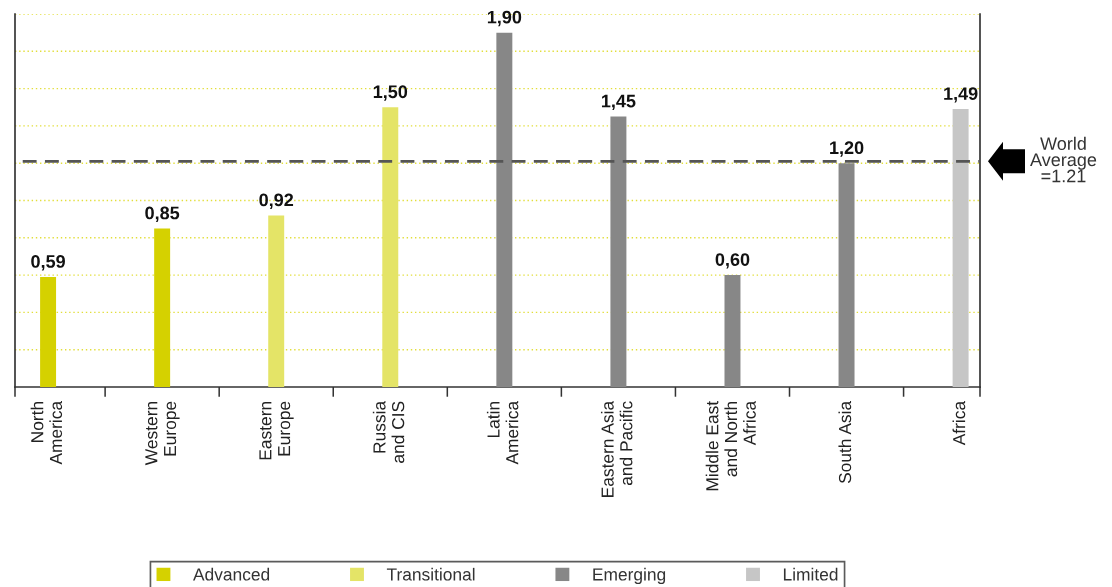 This screenshot has width=1112, height=587. I want to click on data-label: 1,20, so click(847, 149).